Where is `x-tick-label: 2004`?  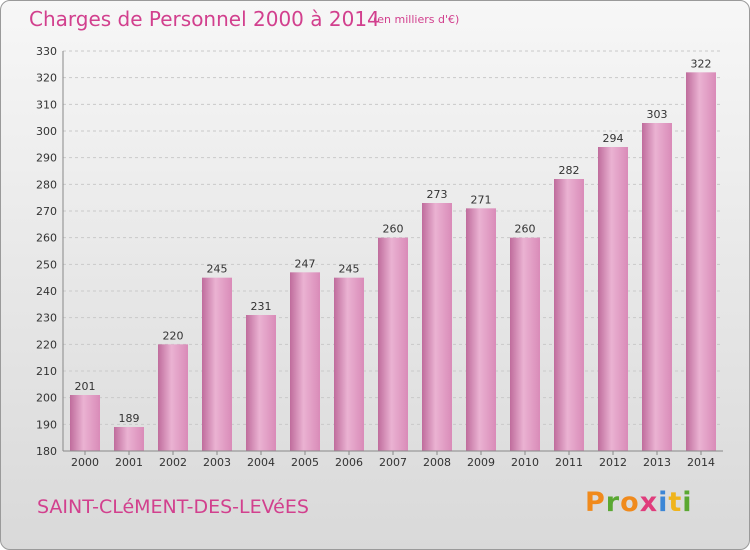
x-tick-label: 2004 is located at coordinates (261, 462).